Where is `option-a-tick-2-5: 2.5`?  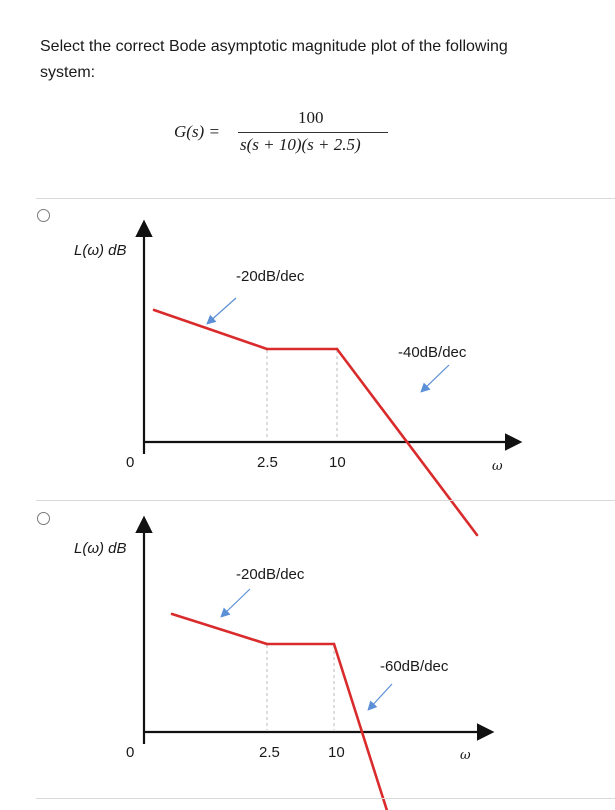 option-a-tick-2-5: 2.5 is located at coordinates (267, 462).